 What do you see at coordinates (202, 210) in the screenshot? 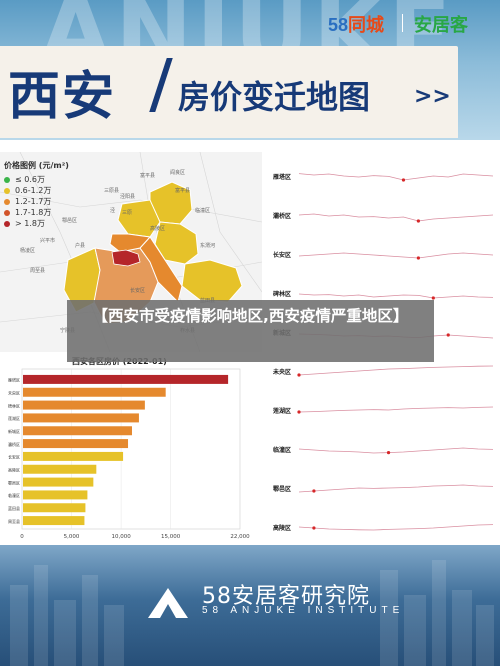
I see `map-place-label: 临潼区` at bounding box center [202, 210].